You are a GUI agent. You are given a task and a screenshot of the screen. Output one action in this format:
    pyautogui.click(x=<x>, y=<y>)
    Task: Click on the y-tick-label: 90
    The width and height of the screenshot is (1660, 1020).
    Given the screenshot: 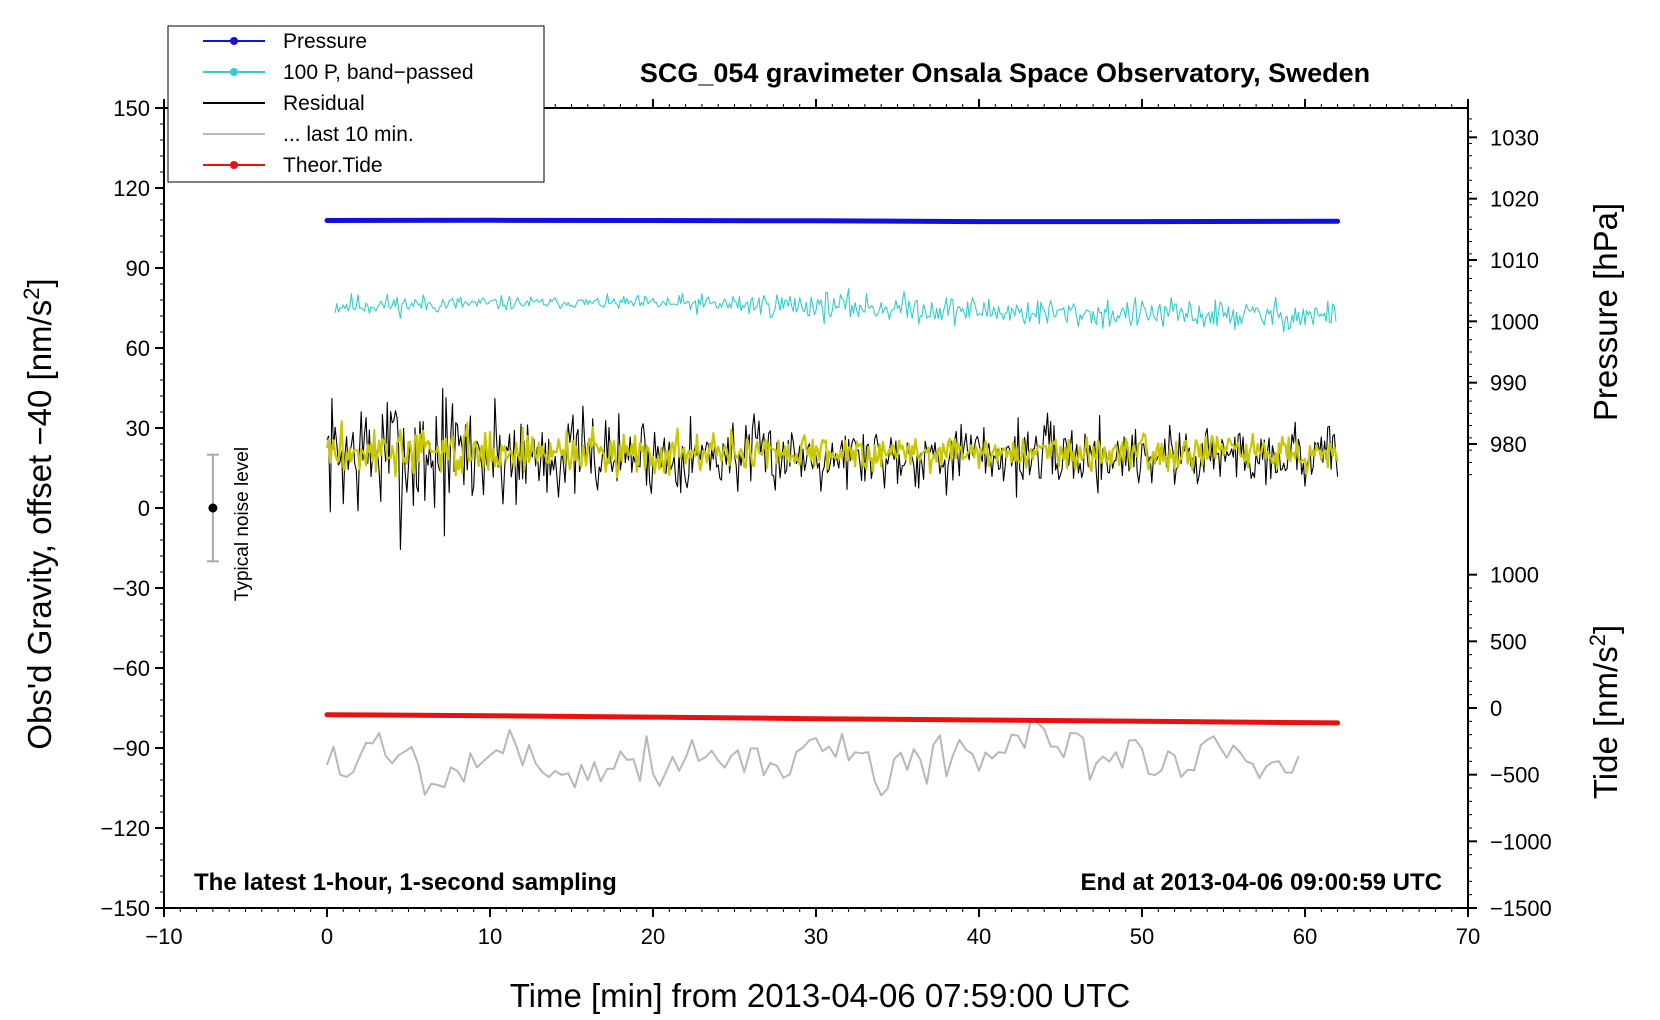 What is the action you would take?
    pyautogui.click(x=138, y=268)
    